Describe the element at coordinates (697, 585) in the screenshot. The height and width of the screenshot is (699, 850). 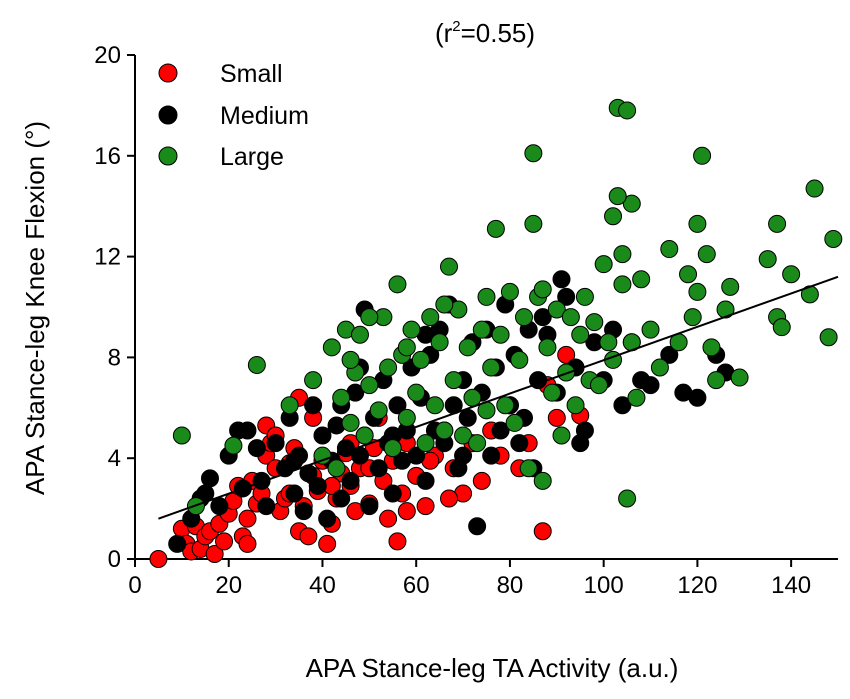
I see `x-tick-label: 120` at that location.